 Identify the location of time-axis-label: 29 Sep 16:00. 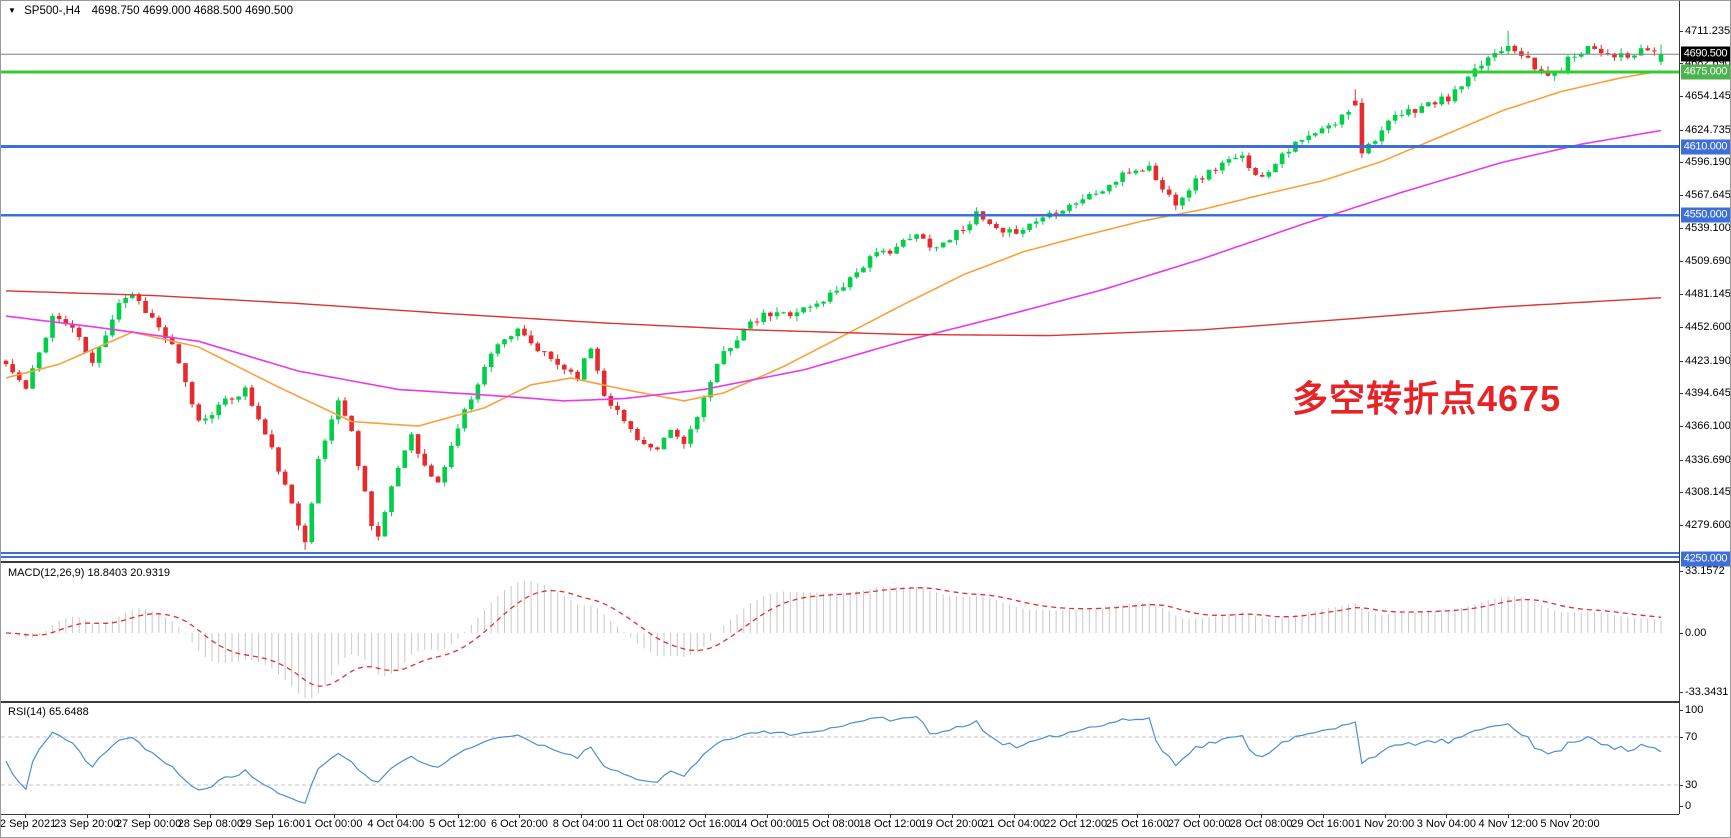
(272, 824).